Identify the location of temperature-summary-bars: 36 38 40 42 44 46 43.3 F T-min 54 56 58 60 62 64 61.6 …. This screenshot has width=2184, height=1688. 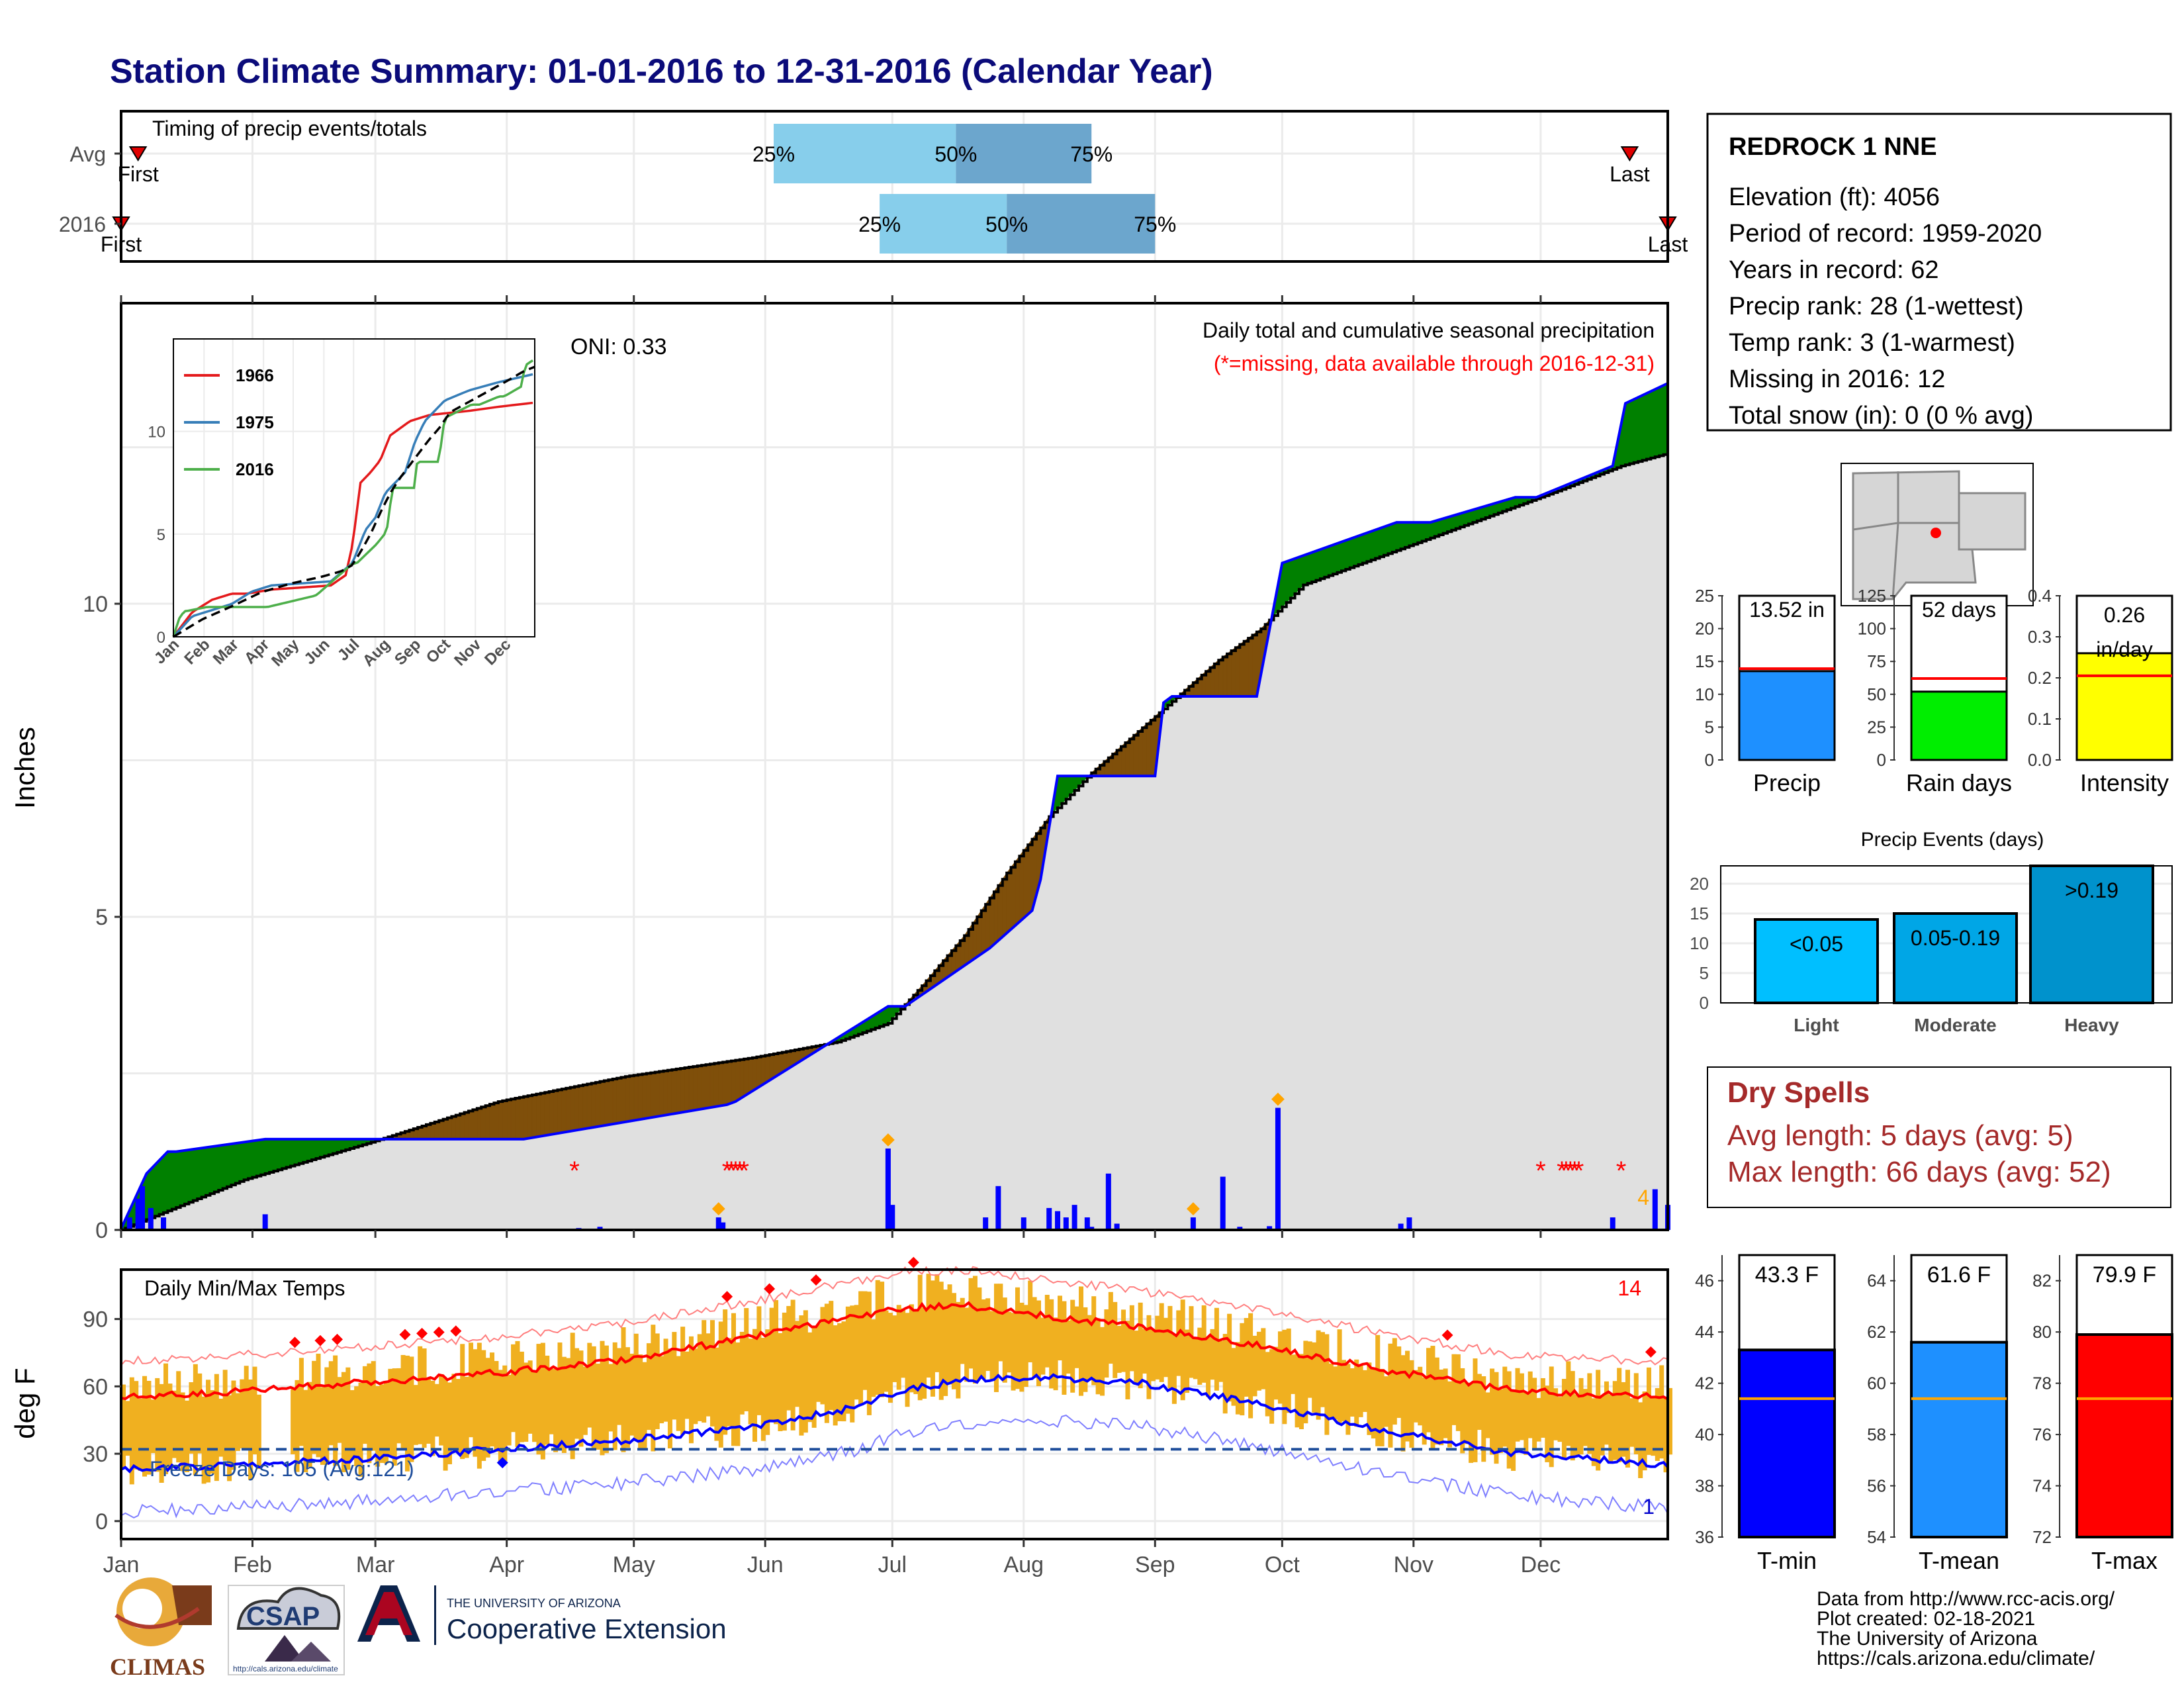
(1934, 1414).